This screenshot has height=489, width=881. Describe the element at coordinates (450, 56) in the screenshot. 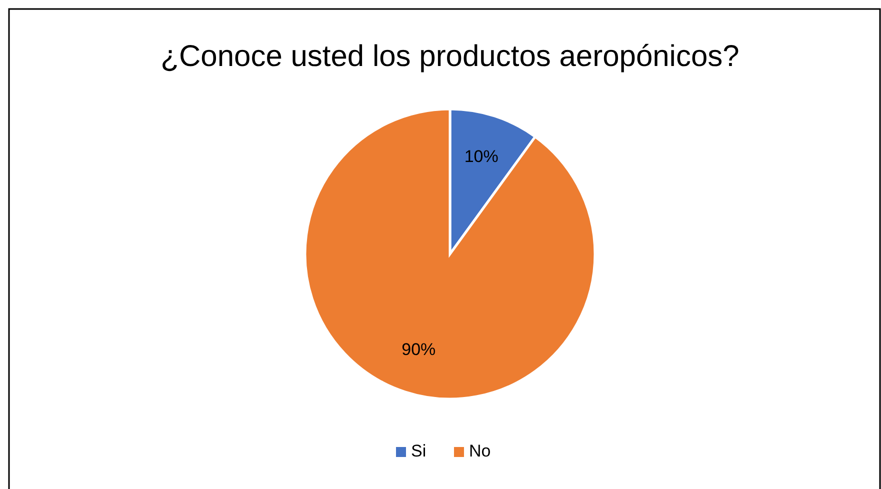

I see `chart-title: ¿Conoce usted los productos aeropónicos?` at that location.